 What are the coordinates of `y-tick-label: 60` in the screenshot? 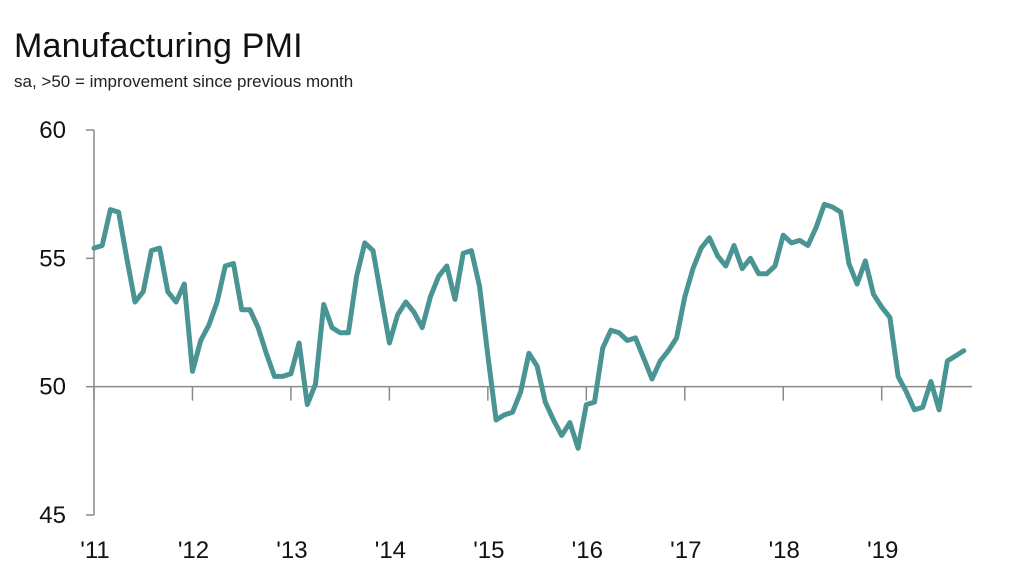 It's located at (52, 130).